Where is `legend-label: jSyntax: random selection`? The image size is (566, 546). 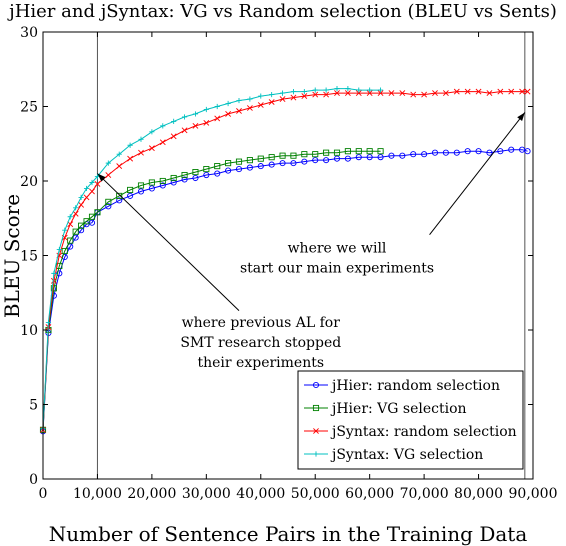 legend-label: jSyntax: random selection is located at coordinates (423, 432).